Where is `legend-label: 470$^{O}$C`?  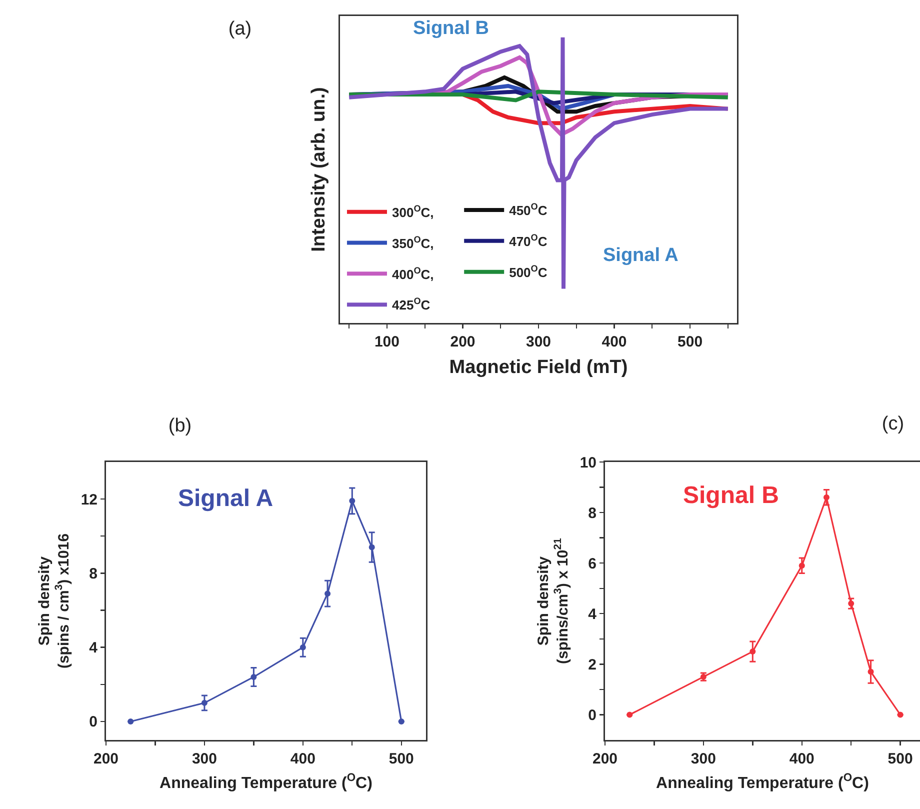
legend-label: 470$^{O}$C is located at coordinates (528, 240).